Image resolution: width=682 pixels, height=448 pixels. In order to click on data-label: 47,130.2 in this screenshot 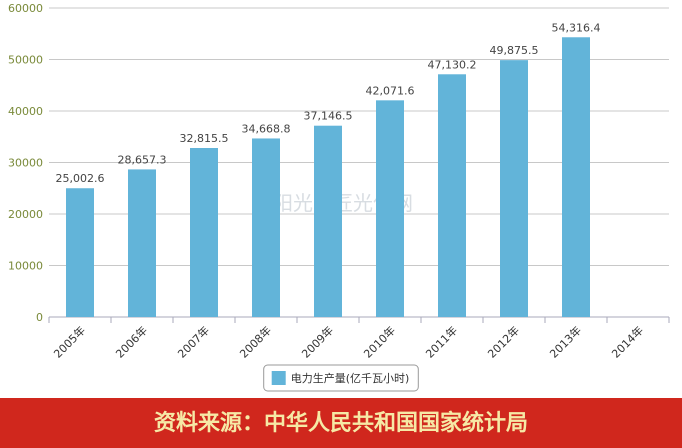, I will do `click(452, 64)`.